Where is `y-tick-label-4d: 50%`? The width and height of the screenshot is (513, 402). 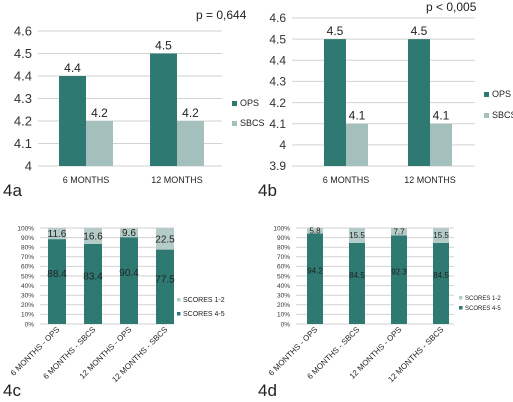 y-tick-label-4d: 50% is located at coordinates (283, 276).